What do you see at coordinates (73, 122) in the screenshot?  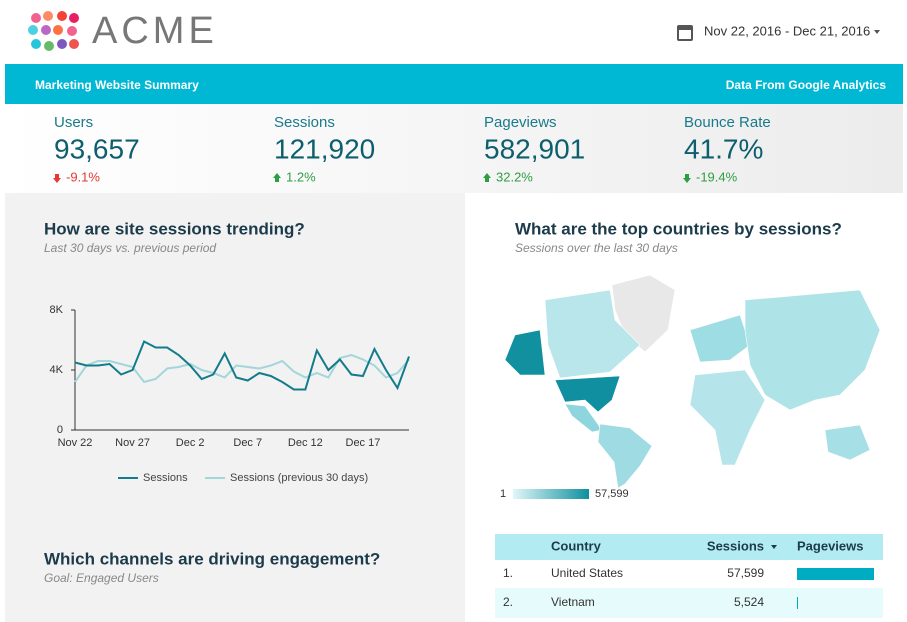 I see `kpi-label: Users` at bounding box center [73, 122].